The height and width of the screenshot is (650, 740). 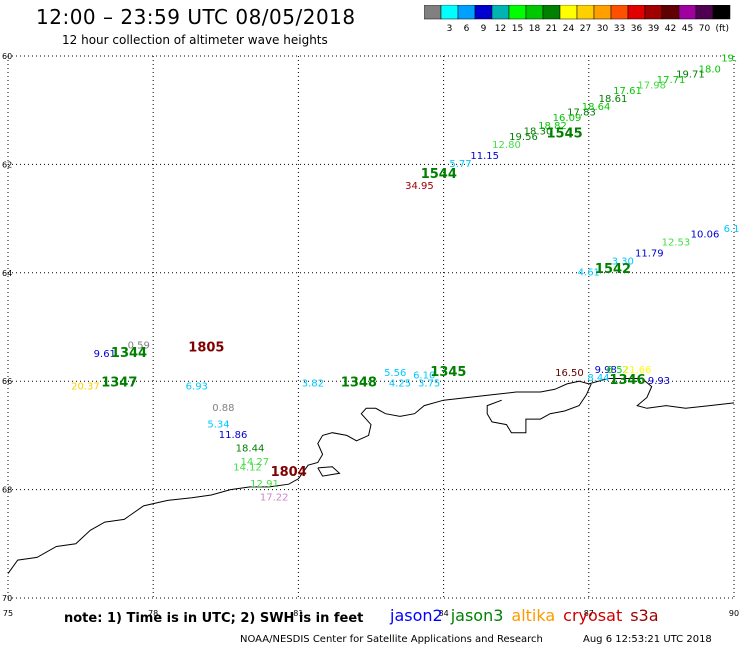 What do you see at coordinates (7, 164) in the screenshot?
I see `y-tick-label: 62` at bounding box center [7, 164].